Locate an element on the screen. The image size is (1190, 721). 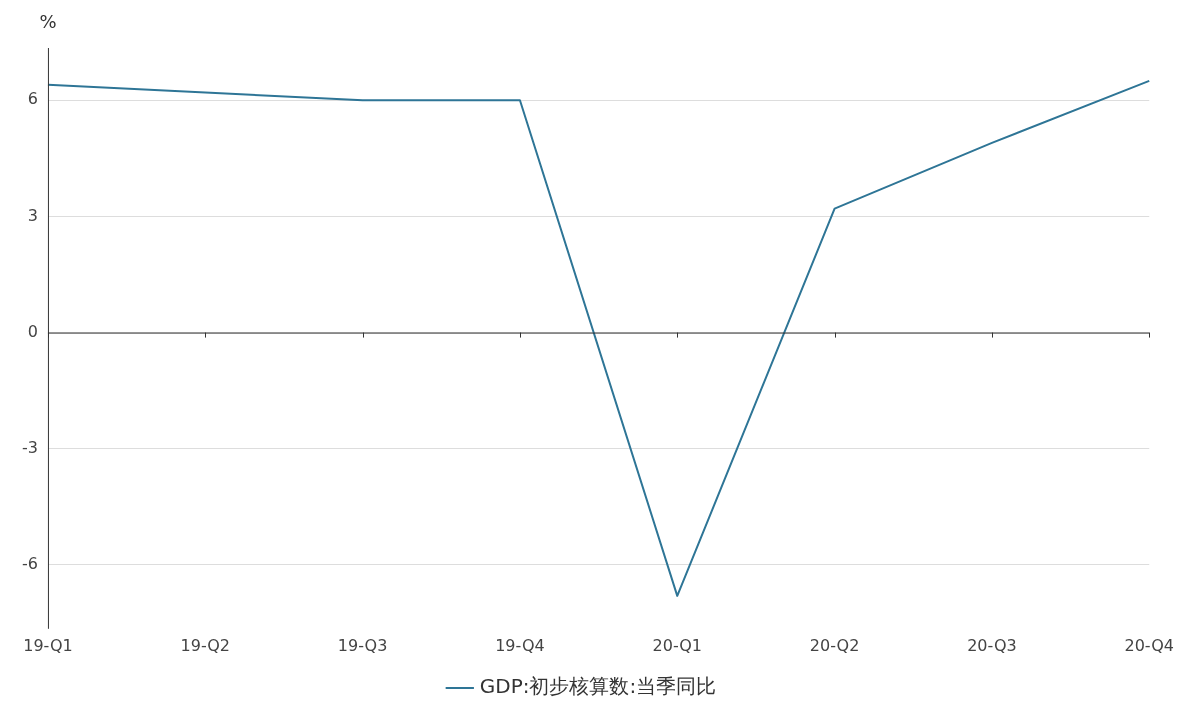
y-tick-label: -3 is located at coordinates (30, 447).